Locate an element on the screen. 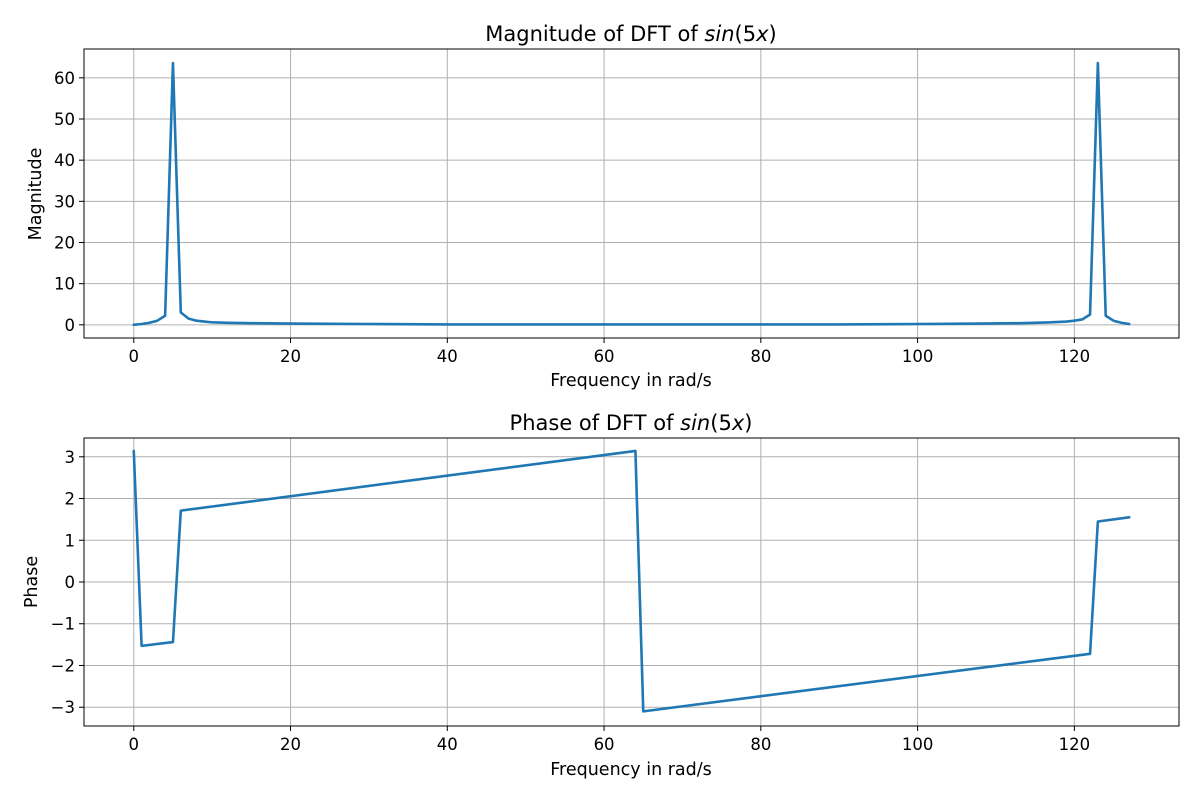  phase-title: Phase of DFT of sin(5x) is located at coordinates (631, 423).